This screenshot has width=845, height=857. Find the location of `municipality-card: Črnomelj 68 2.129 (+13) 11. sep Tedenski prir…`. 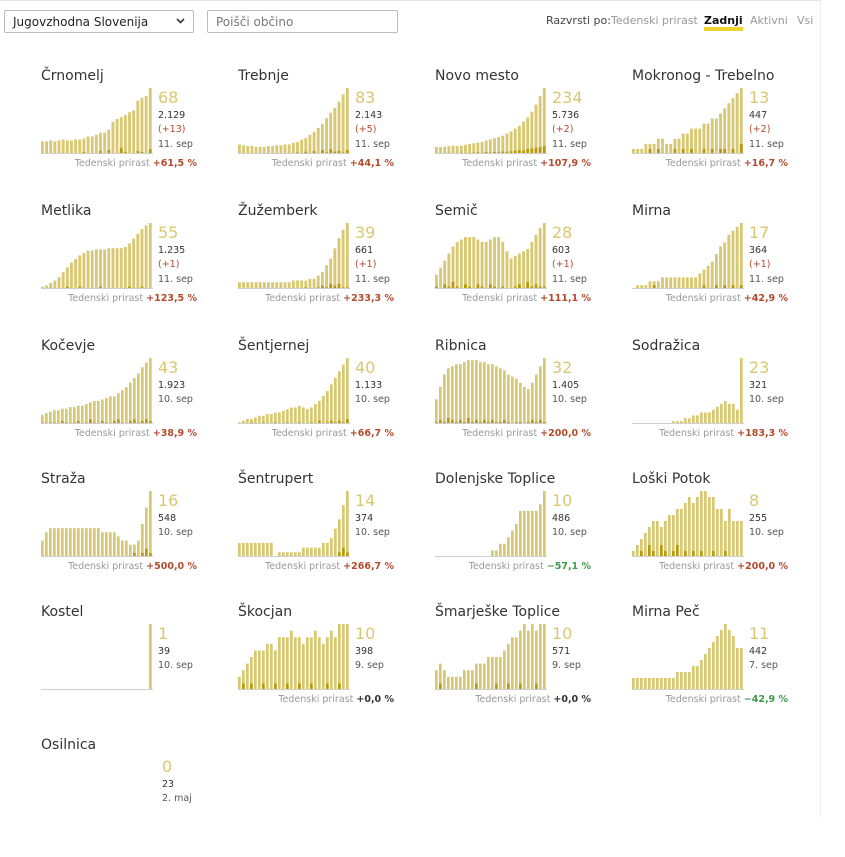

municipality-card: Črnomelj 68 2.129 (+13) 11. sep Tedenski prir… is located at coordinates (136, 128).